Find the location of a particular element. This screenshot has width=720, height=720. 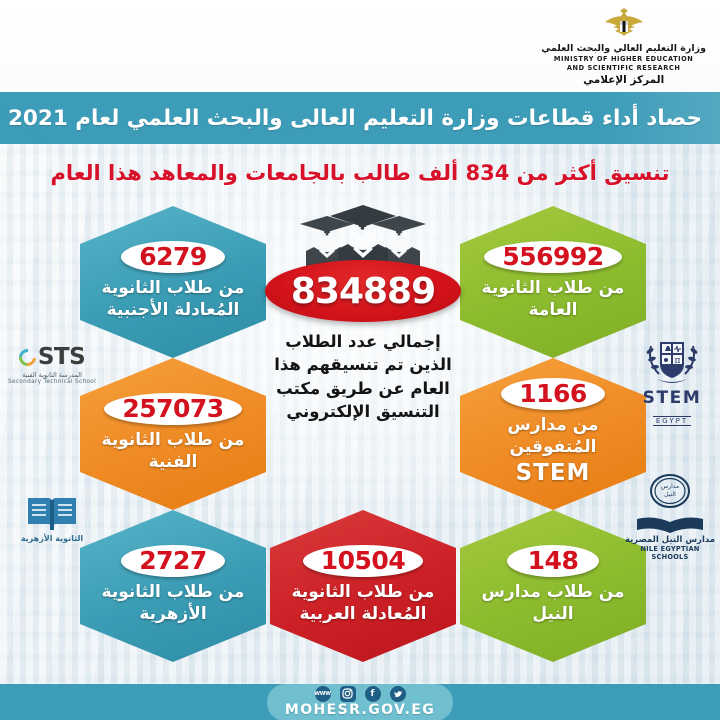

azhar-subtitle: الثانوية الأزهرية is located at coordinates (52, 538).